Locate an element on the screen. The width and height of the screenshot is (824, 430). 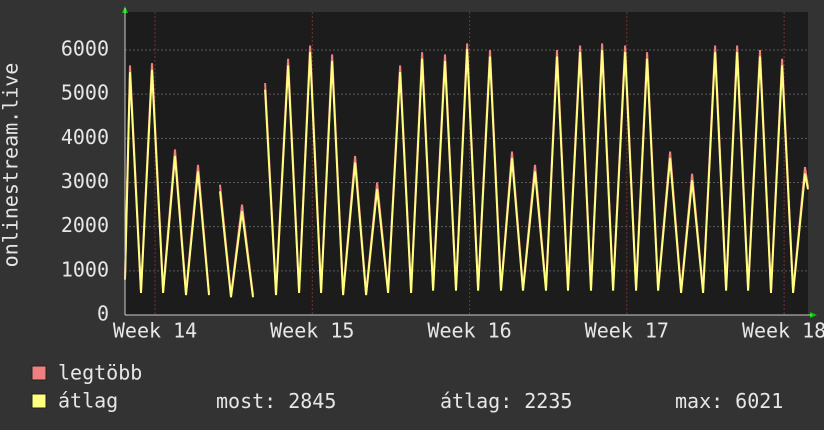
legend-label: átlag is located at coordinates (88, 401).